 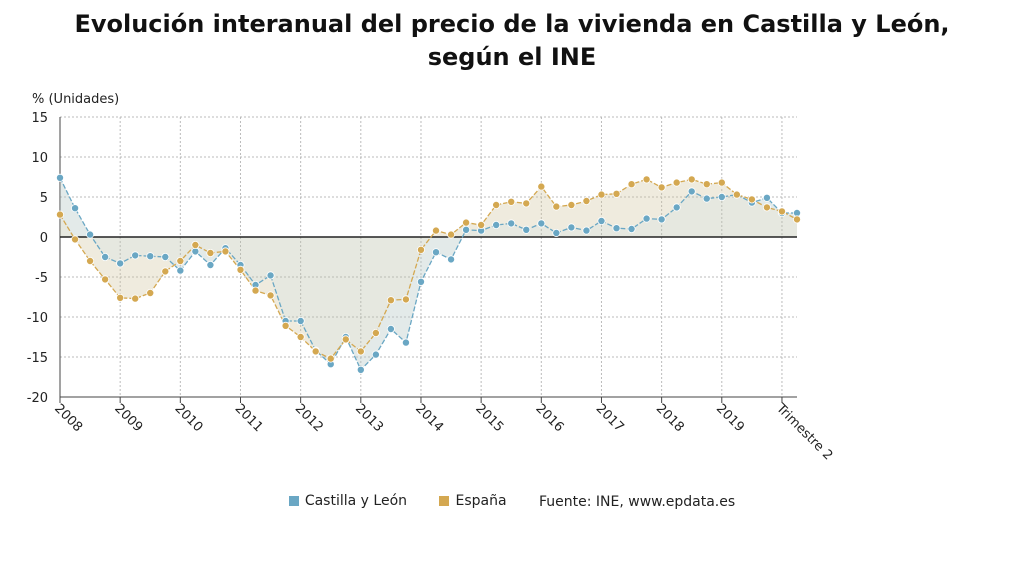 I want to click on x-tick-label: 2013, so click(x=369, y=418).